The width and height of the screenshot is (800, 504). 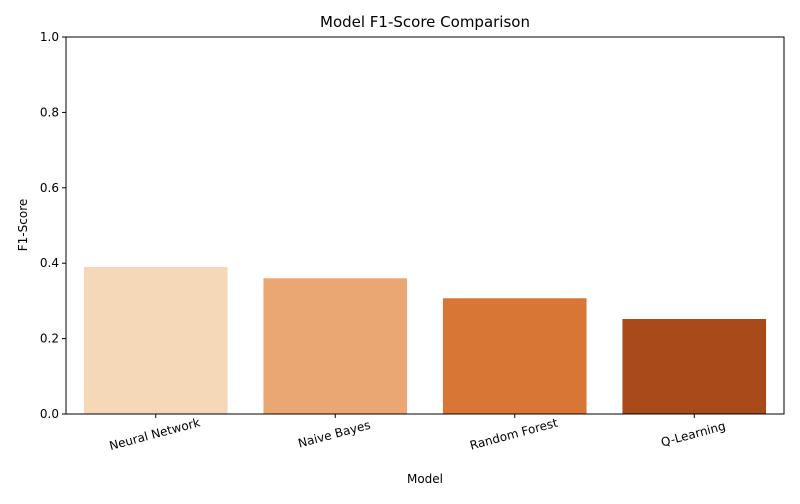 What do you see at coordinates (155, 434) in the screenshot?
I see `x-tick-label: Neural Network` at bounding box center [155, 434].